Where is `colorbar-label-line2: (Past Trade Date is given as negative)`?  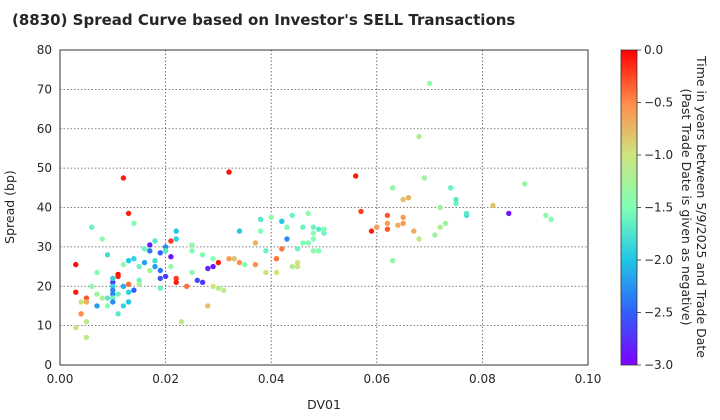
colorbar-label-line2: (Past Trade Date is given as negative) is located at coordinates (686, 207).